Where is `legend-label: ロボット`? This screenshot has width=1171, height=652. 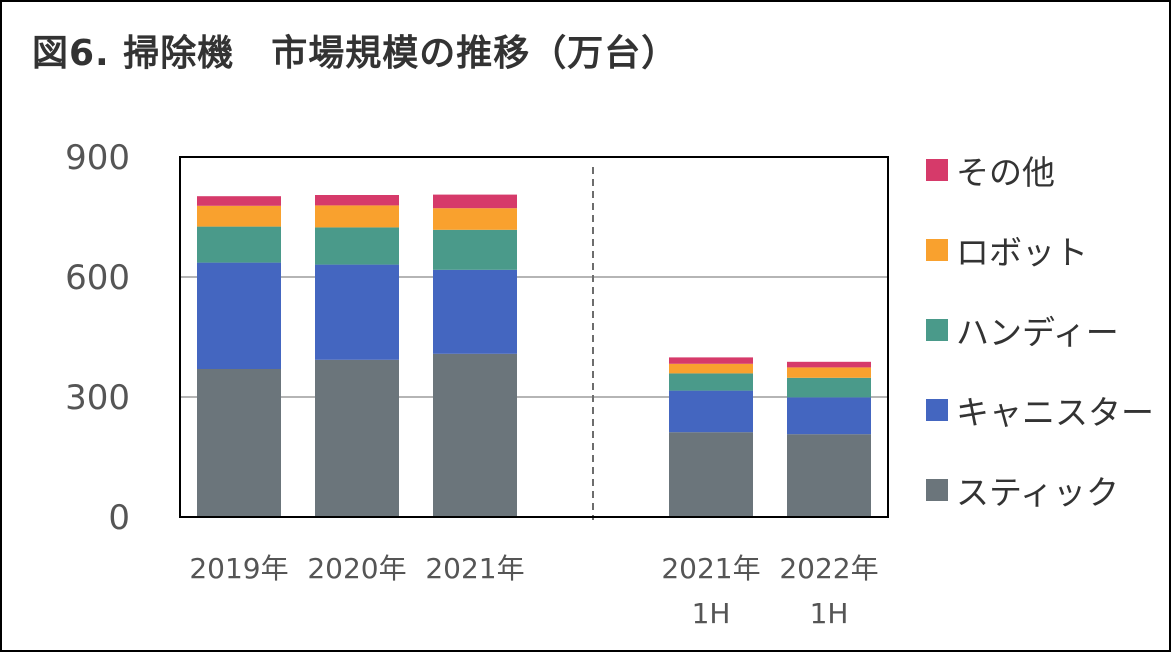
legend-label: ロボット is located at coordinates (1022, 252).